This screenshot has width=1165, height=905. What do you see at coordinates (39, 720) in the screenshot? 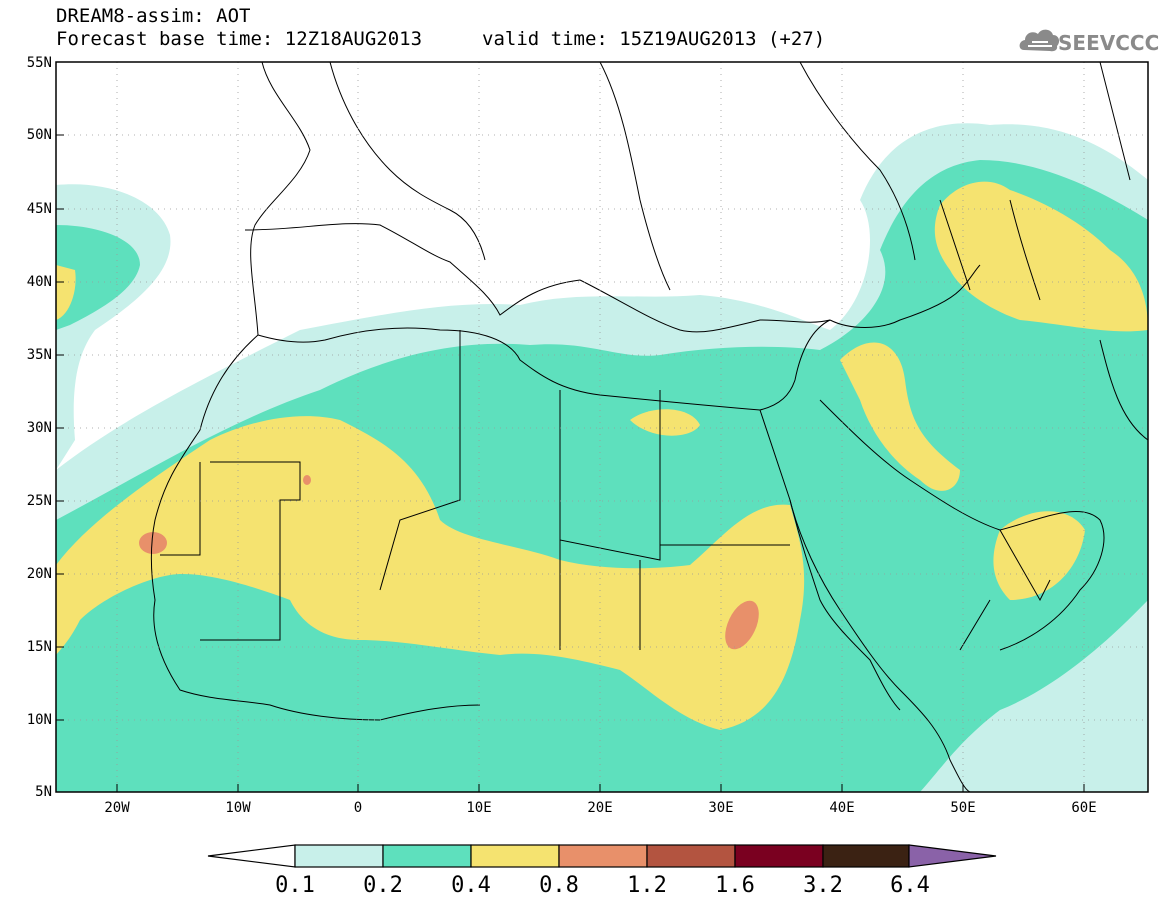
I see `lat-label: 10N` at bounding box center [39, 720].